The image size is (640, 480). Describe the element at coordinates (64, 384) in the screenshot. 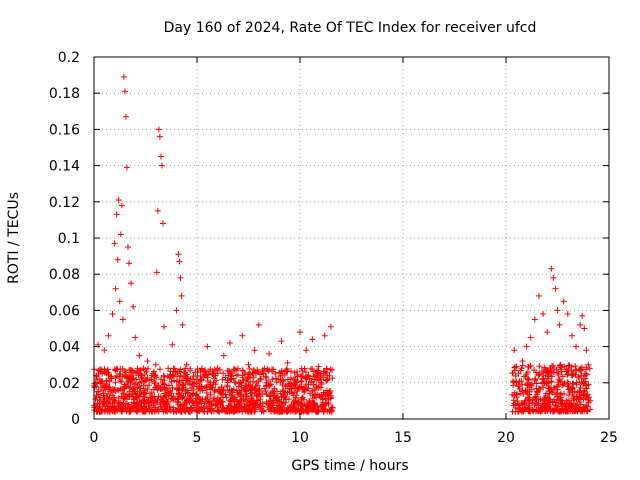

I see `y-tick-label: 0.02` at that location.